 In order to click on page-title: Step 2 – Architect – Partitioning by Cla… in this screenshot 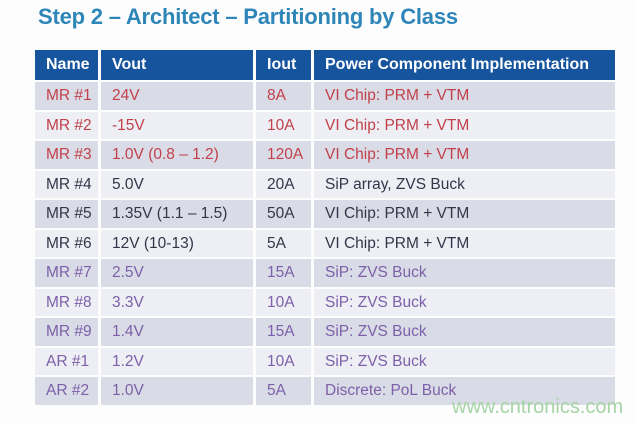, I will do `click(248, 16)`.